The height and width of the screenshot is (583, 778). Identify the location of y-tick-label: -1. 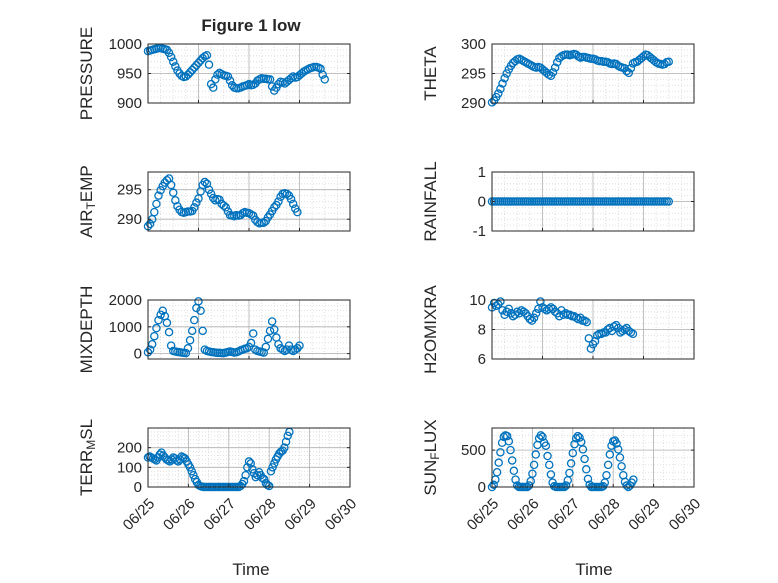
(479, 231).